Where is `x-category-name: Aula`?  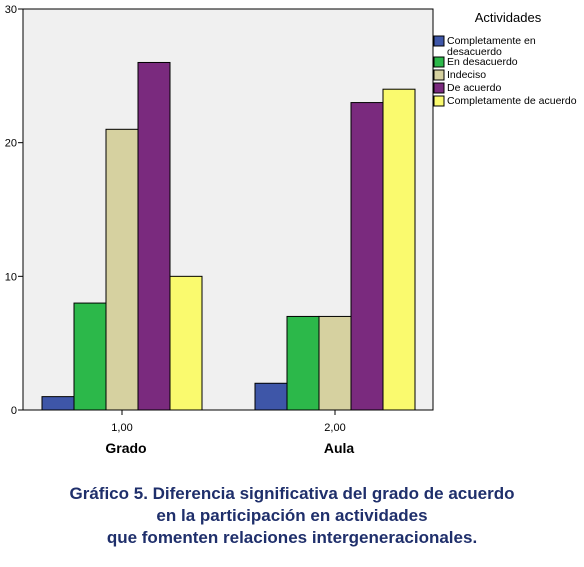
x-category-name: Aula is located at coordinates (339, 448).